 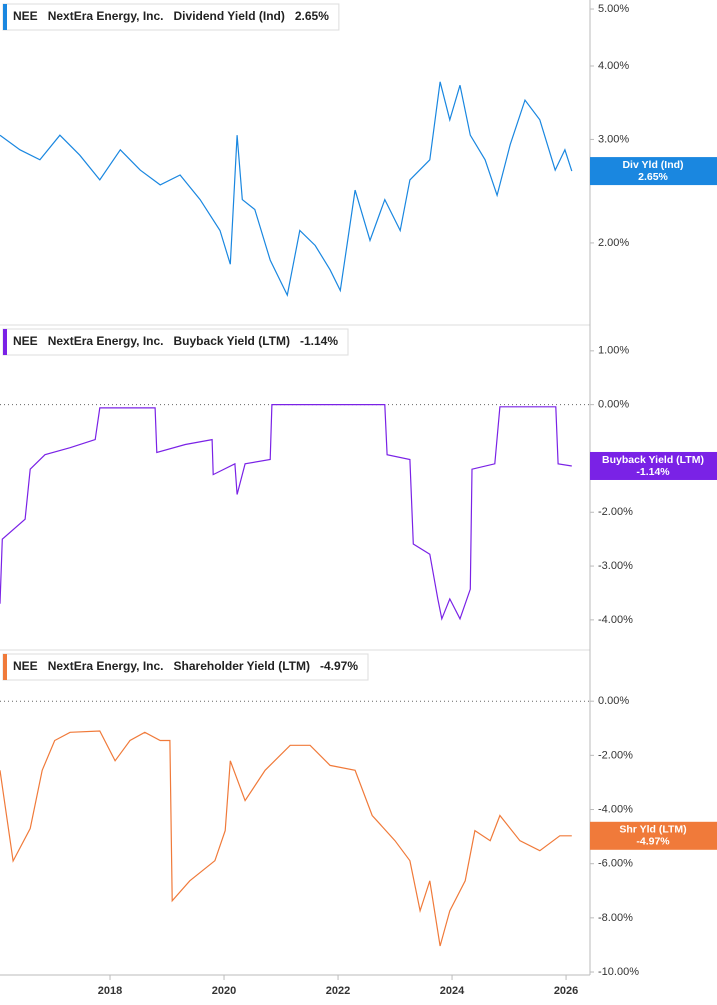 I want to click on y-tick-label: 5.00%, so click(x=613, y=9).